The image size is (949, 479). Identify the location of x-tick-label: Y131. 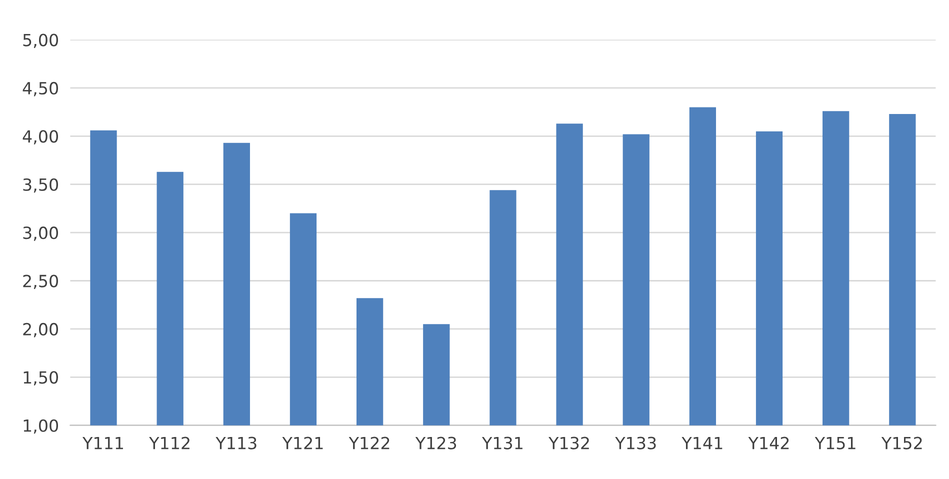
(502, 443).